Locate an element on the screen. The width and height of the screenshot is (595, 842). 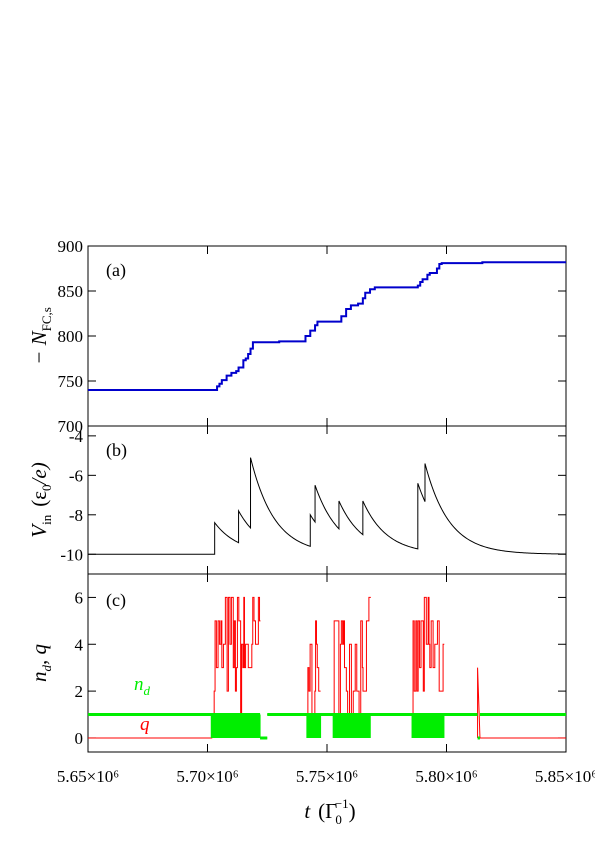
q-trace is located at coordinates (327, 667).